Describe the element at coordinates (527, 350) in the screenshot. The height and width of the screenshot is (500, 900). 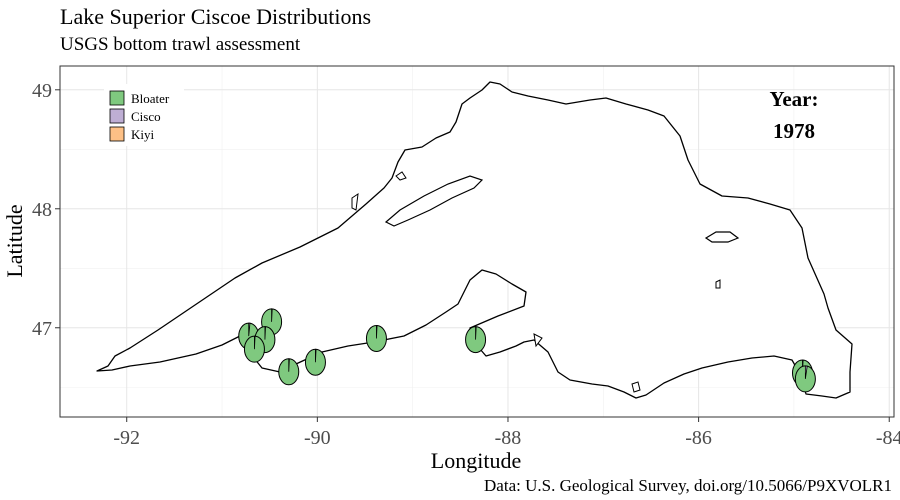
I see `trawl-points` at that location.